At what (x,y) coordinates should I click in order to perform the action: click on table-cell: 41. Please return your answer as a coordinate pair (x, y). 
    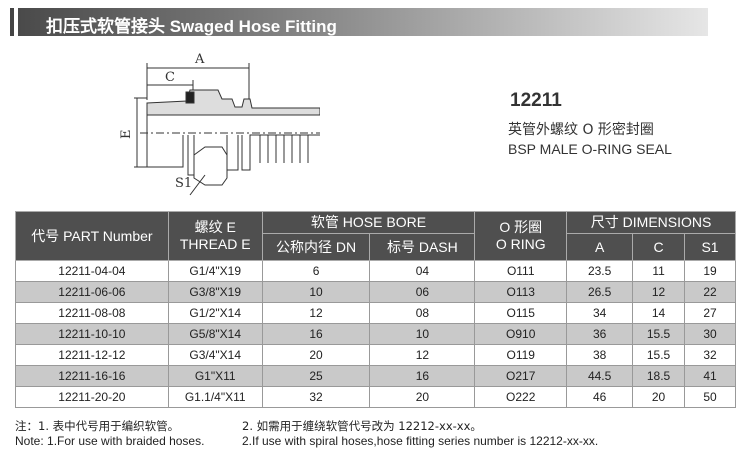
    Looking at the image, I should click on (710, 376).